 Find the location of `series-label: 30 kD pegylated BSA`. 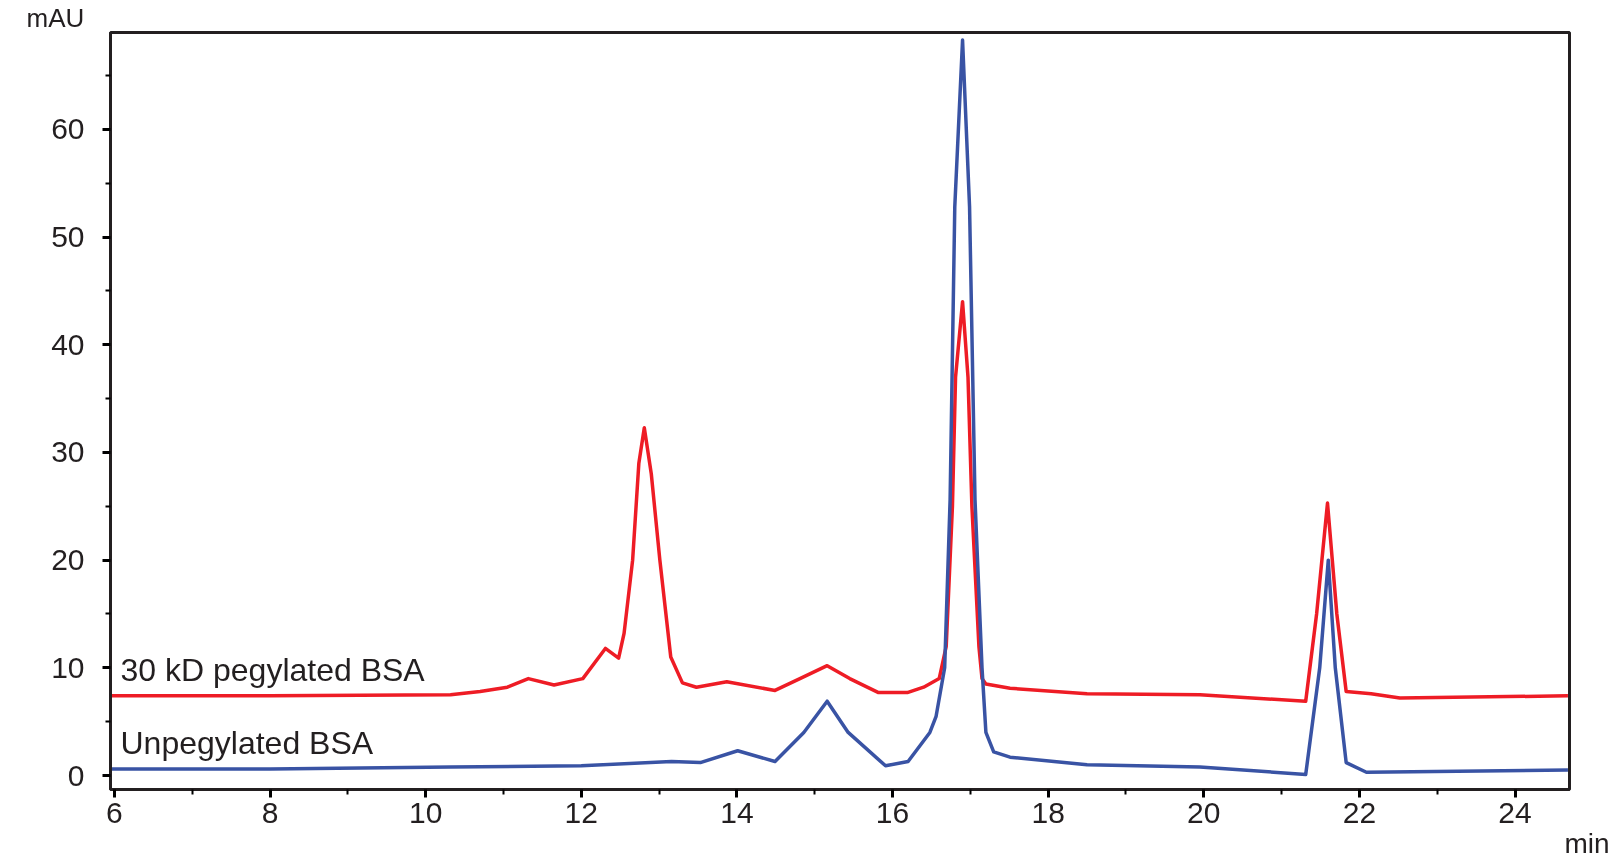

series-label: 30 kD pegylated BSA is located at coordinates (273, 669).